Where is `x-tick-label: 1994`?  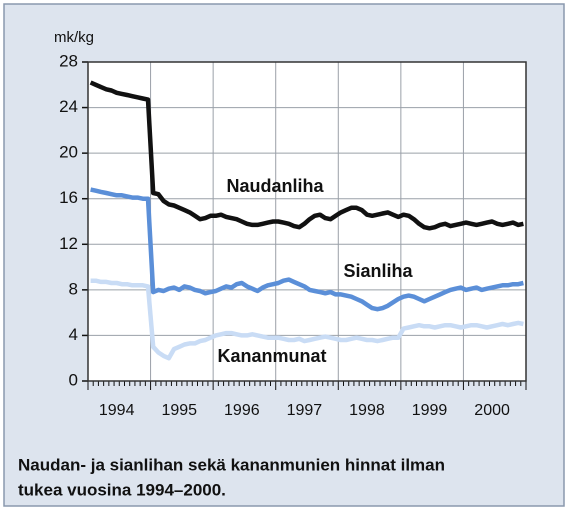
x-tick-label: 1994 is located at coordinates (117, 410).